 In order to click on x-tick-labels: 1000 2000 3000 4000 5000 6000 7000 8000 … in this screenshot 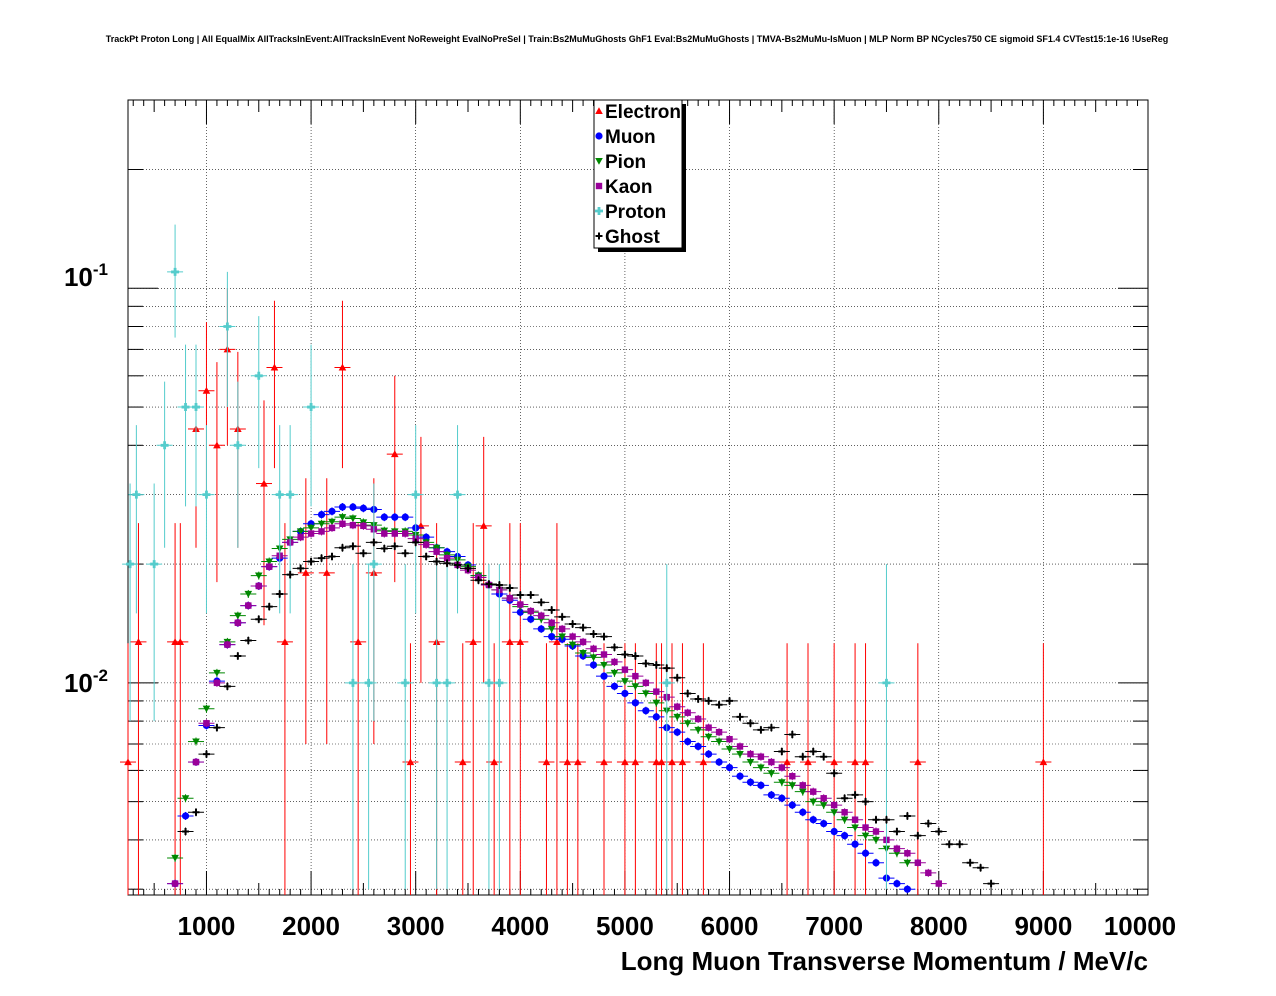, I will do `click(677, 926)`.